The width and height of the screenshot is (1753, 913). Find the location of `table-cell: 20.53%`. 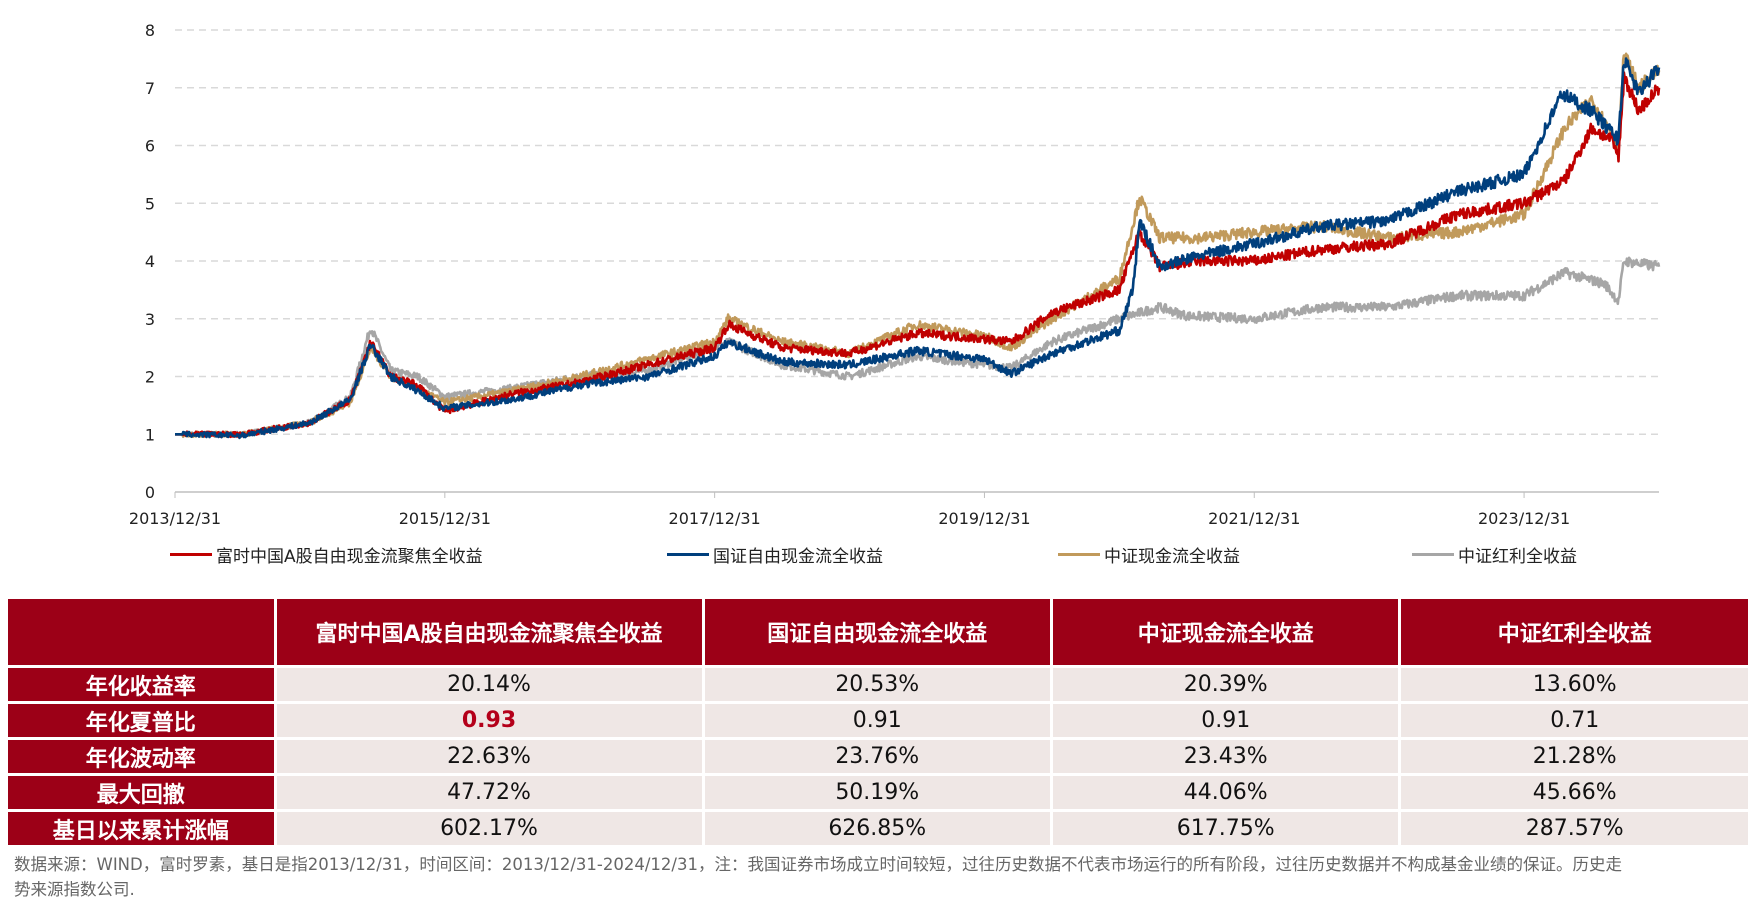

table-cell: 20.53% is located at coordinates (877, 684).